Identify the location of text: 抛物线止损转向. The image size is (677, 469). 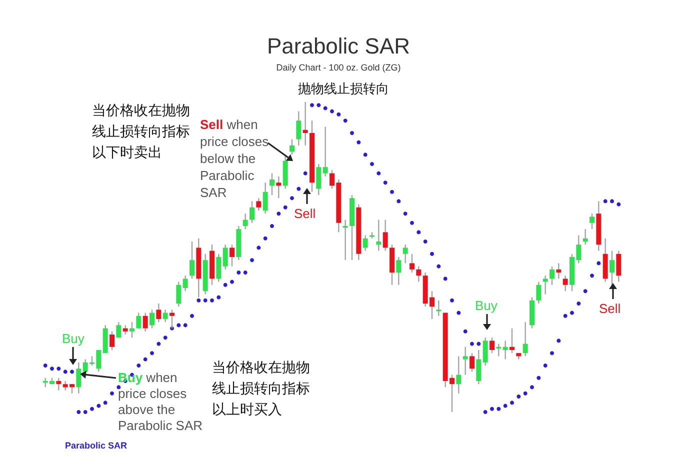
(343, 88).